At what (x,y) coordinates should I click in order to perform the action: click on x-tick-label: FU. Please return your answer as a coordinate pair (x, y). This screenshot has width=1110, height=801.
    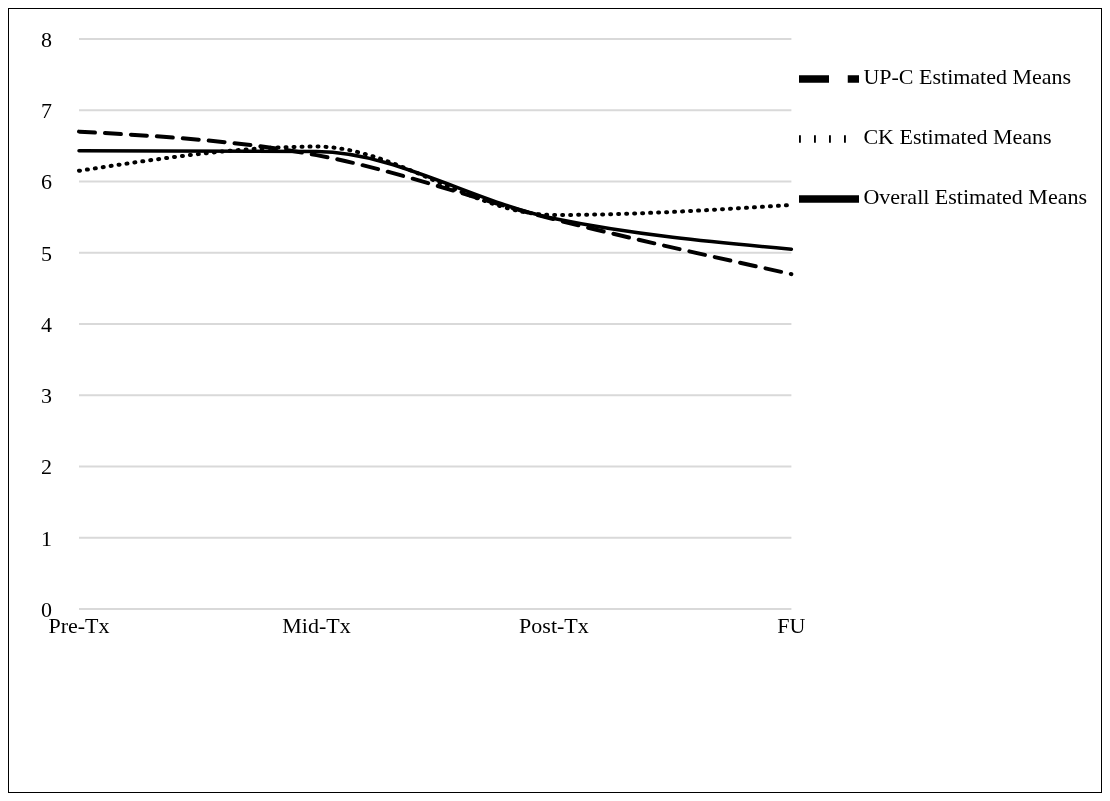
    Looking at the image, I should click on (791, 625).